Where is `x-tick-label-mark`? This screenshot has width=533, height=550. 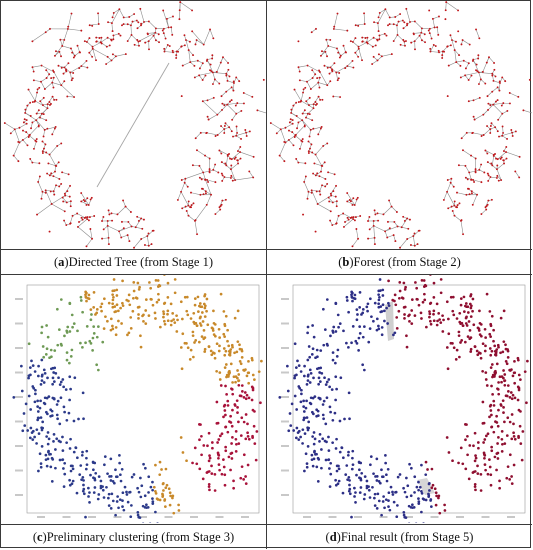
x-tick-label-mark is located at coordinates (511, 517).